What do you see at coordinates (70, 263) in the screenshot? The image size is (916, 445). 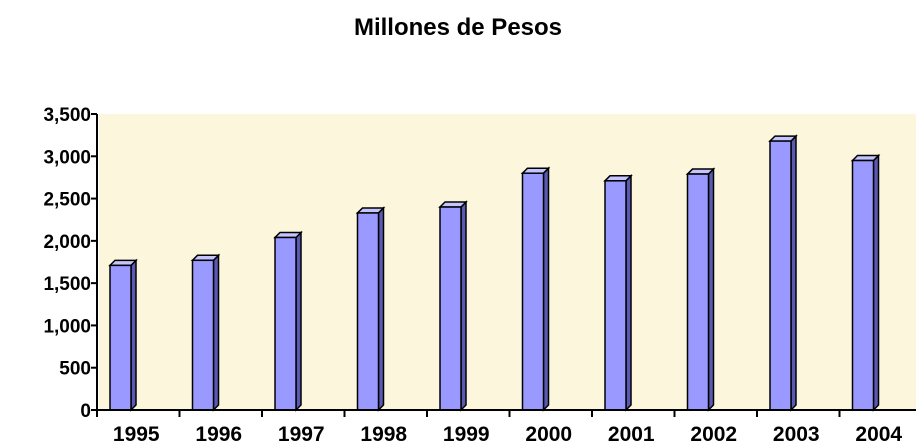 I see `y-axis-ticks: 0 500 1,000 1,500 2,000 2,500 3,000 3,500` at bounding box center [70, 263].